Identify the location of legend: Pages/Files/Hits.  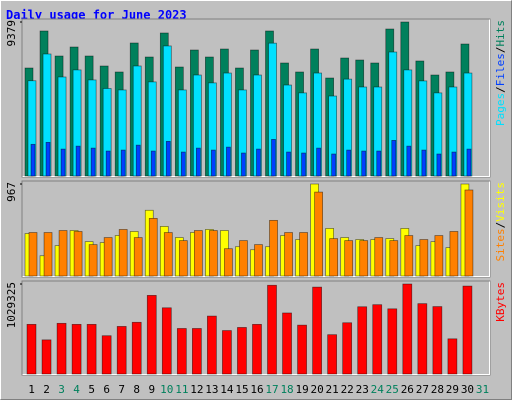
(500, 73).